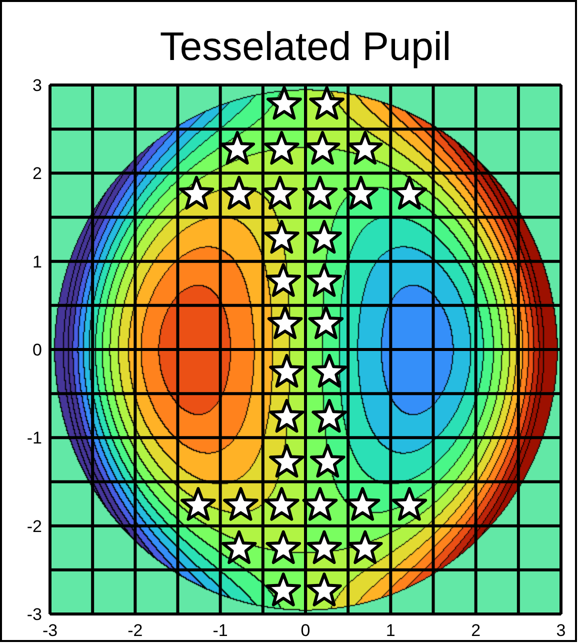 The image size is (579, 644). Describe the element at coordinates (305, 630) in the screenshot. I see `x-tick-label: 0` at that location.